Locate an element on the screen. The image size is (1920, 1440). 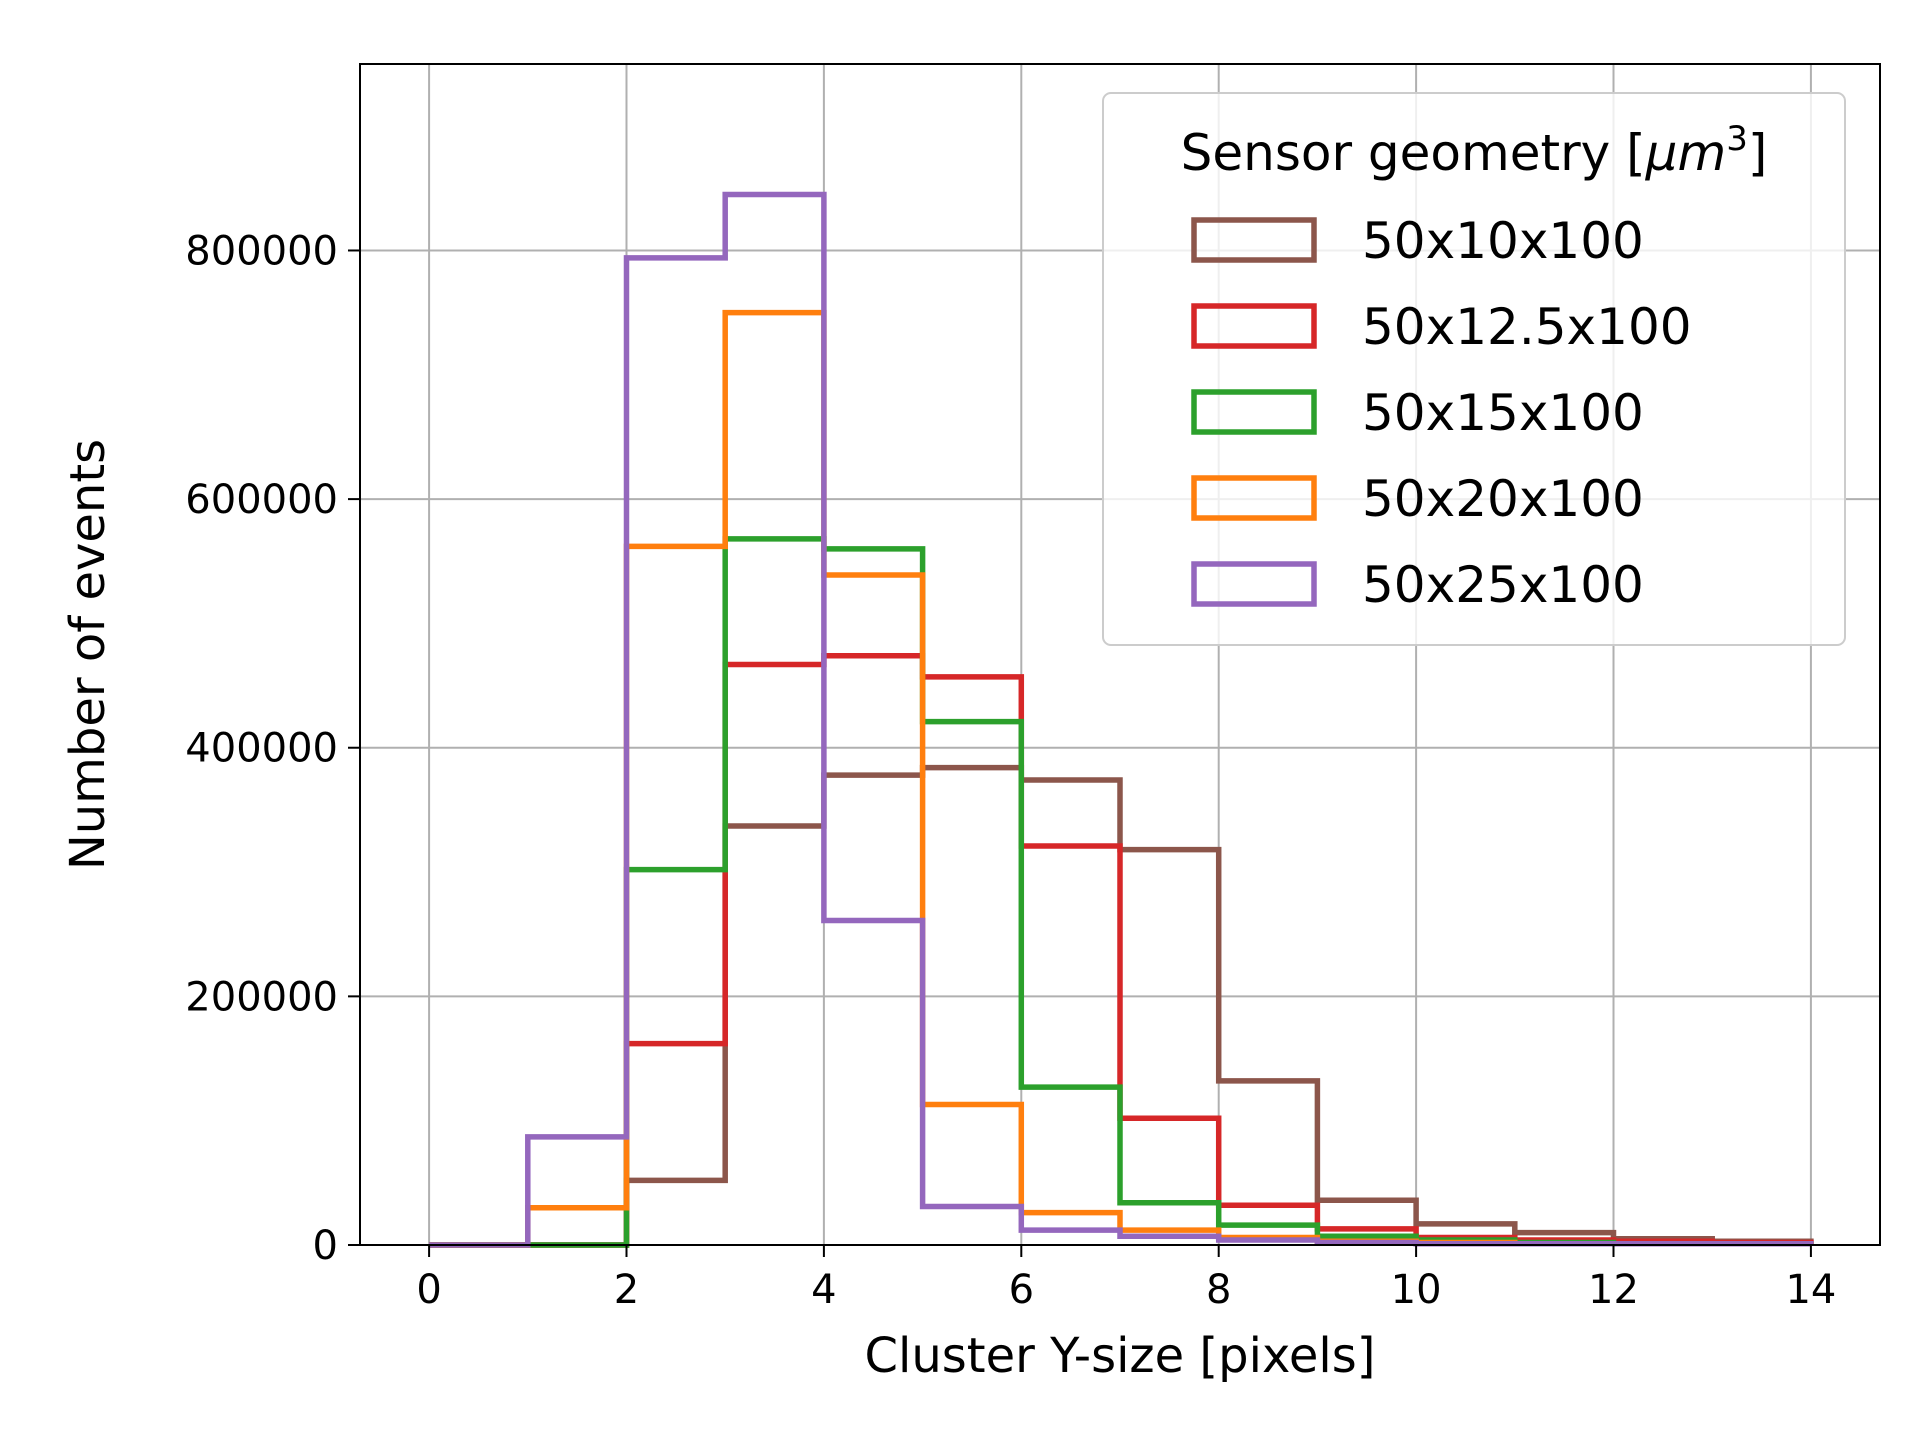
y-tick-label: 800000 is located at coordinates (261, 251).